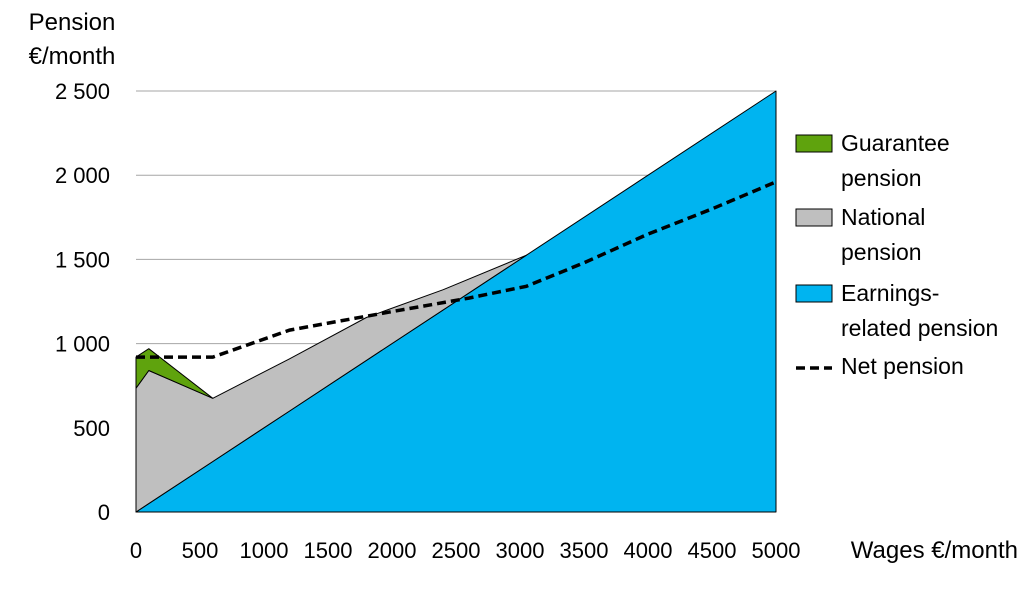 The image size is (1024, 613). I want to click on y-tick-label: 1 000, so click(82, 344).